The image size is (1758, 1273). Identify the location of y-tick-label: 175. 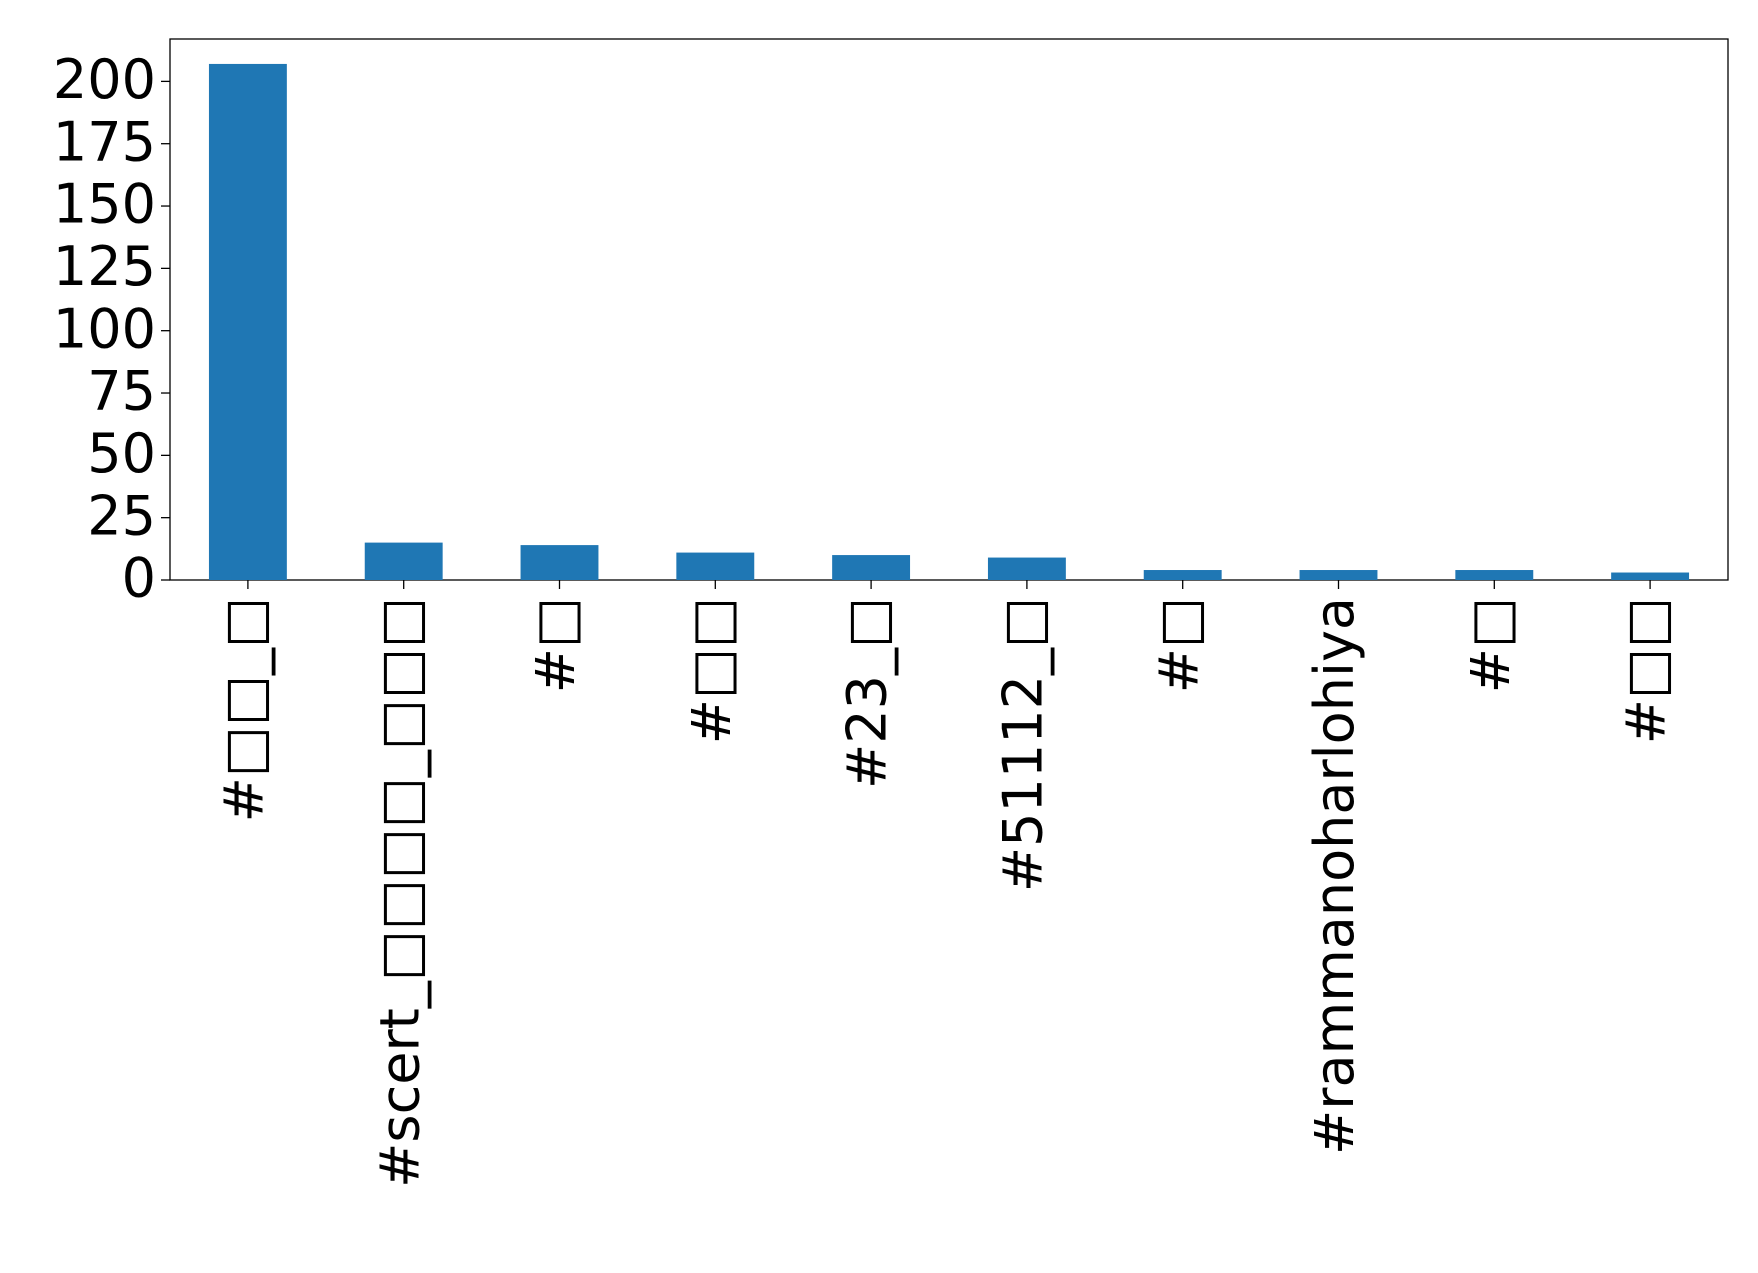
(104, 141).